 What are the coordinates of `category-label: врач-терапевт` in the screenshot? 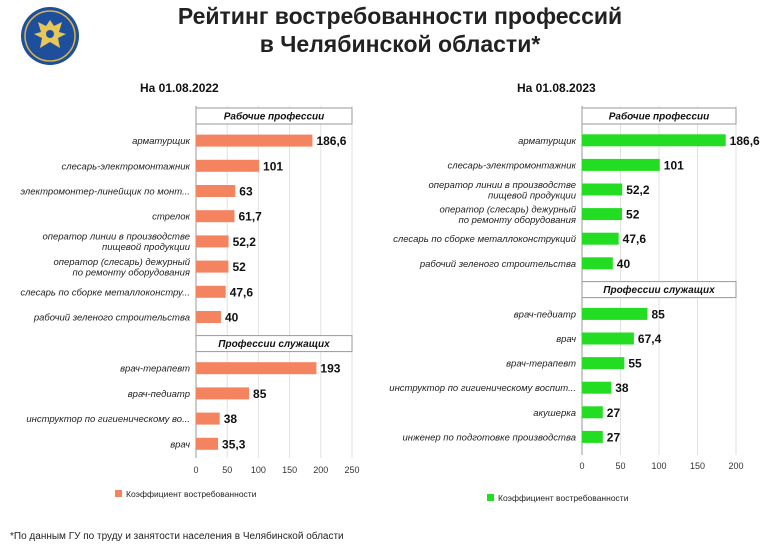 It's located at (541, 364).